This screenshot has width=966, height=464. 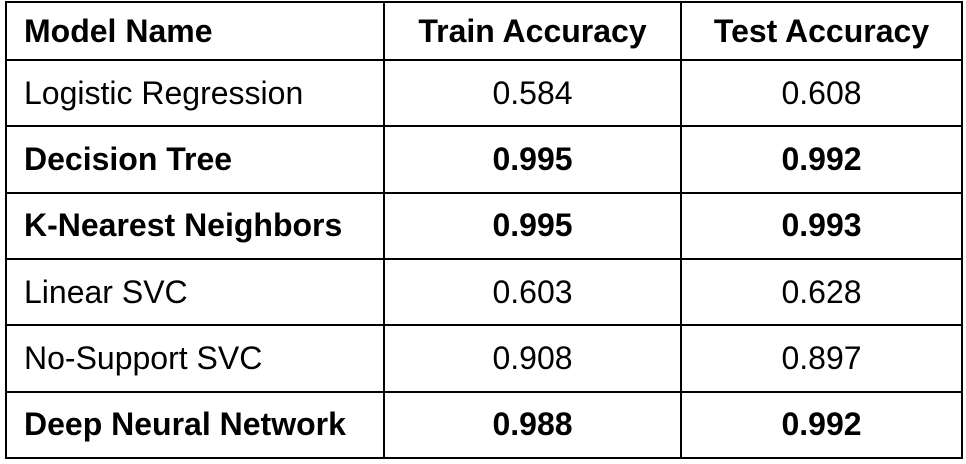 I want to click on table-row: No-Support SVC 0.908 0.897, so click(x=484, y=358).